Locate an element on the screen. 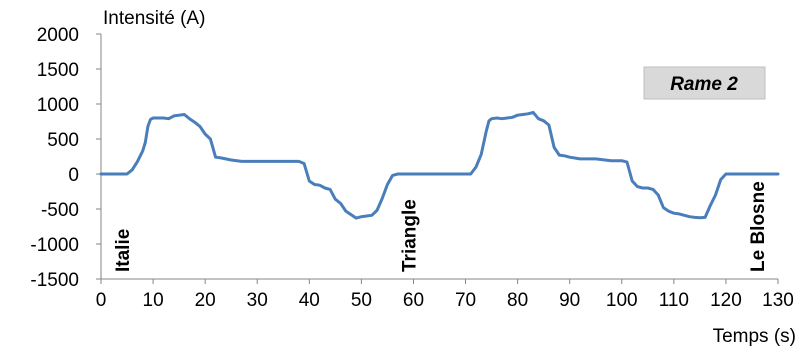  x-tick-label: 10 is located at coordinates (153, 300).